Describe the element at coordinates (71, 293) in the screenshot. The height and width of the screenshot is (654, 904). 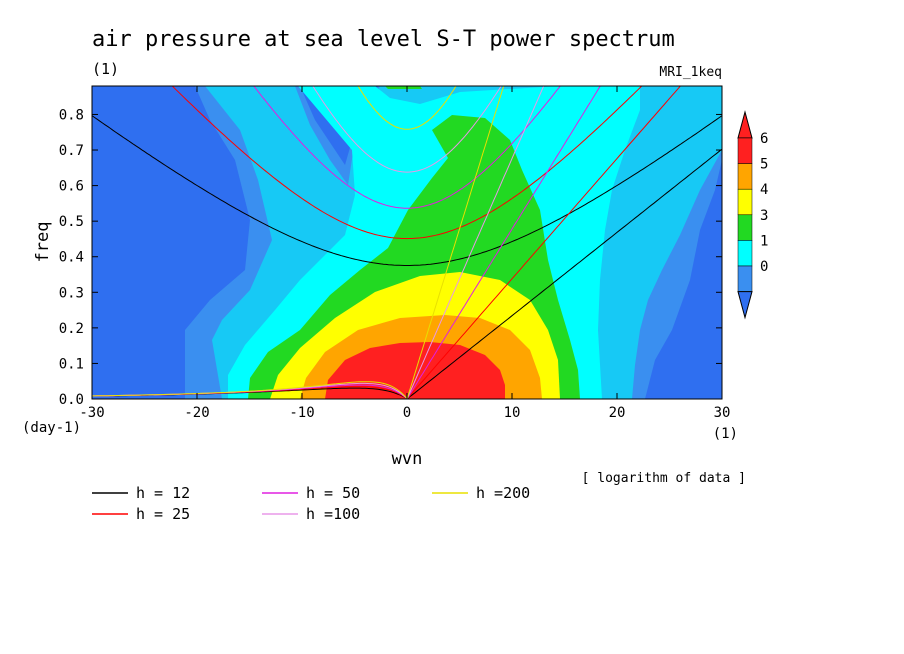
I see `y-tick-label: 0.3` at that location.